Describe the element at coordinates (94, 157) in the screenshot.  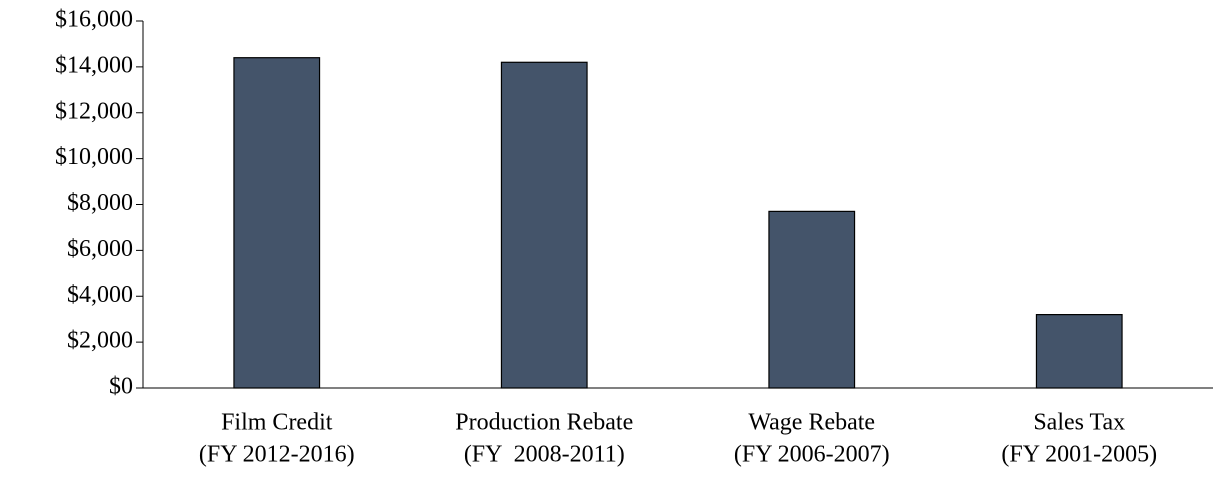
I see `y-tick-label: $10,000` at that location.